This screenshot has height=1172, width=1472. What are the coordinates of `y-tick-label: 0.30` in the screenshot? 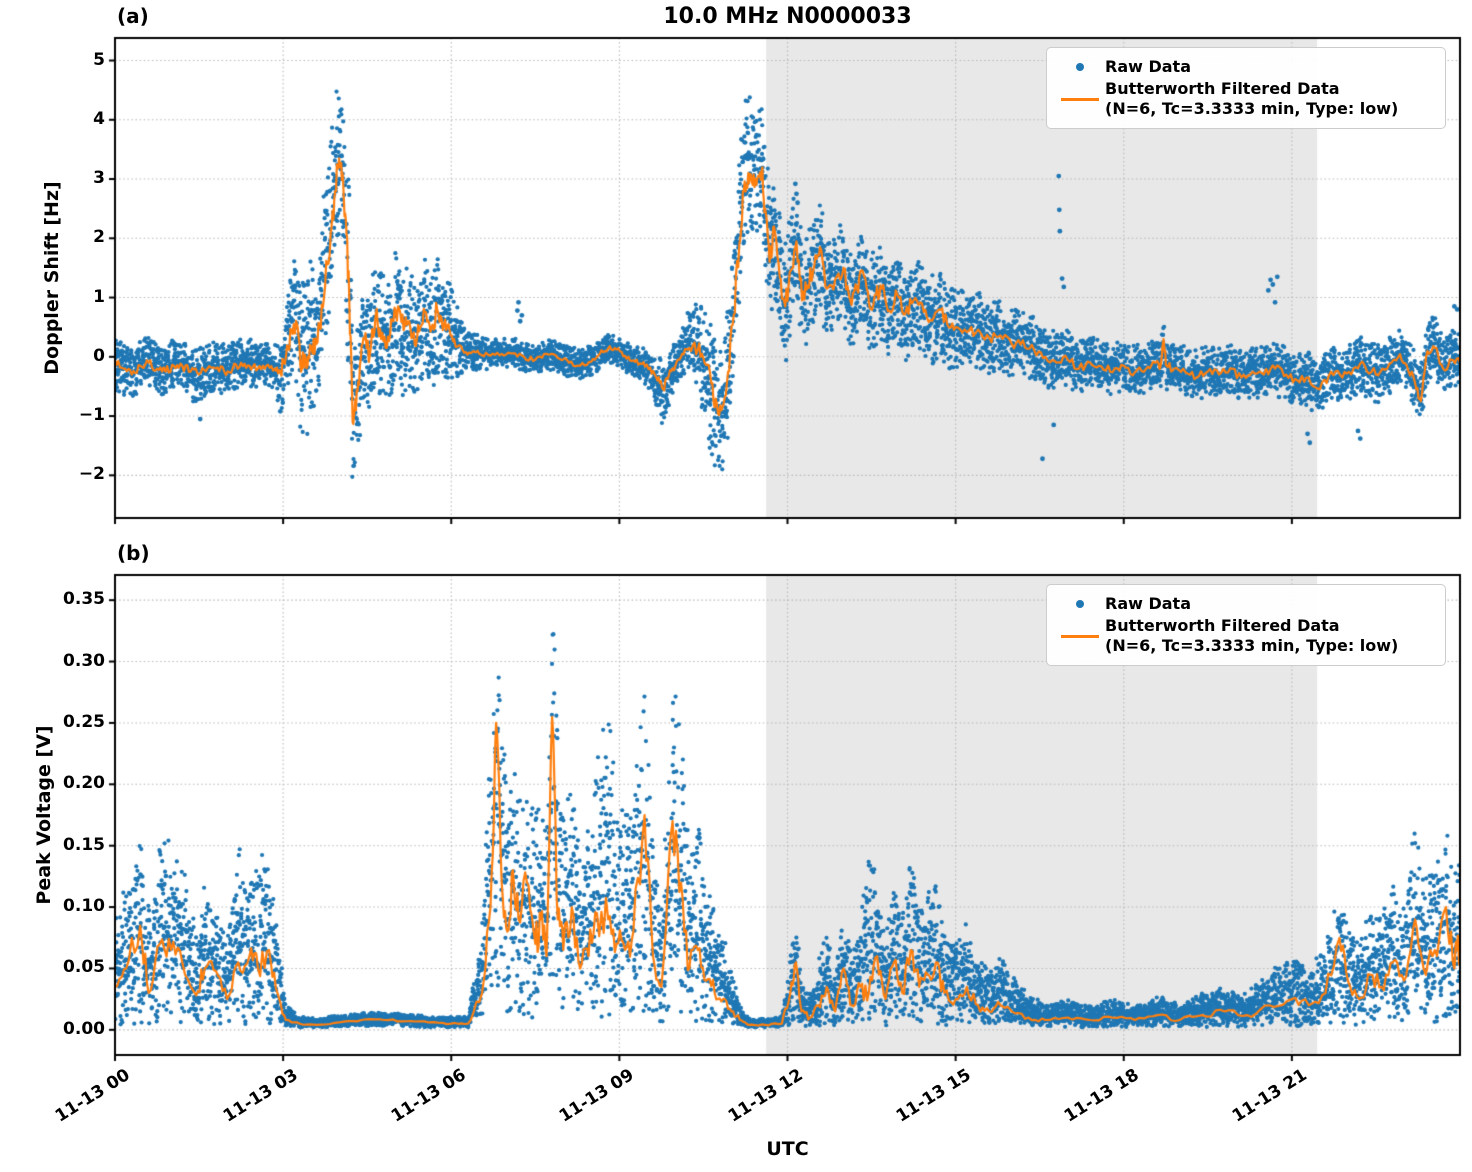 It's located at (84, 660).